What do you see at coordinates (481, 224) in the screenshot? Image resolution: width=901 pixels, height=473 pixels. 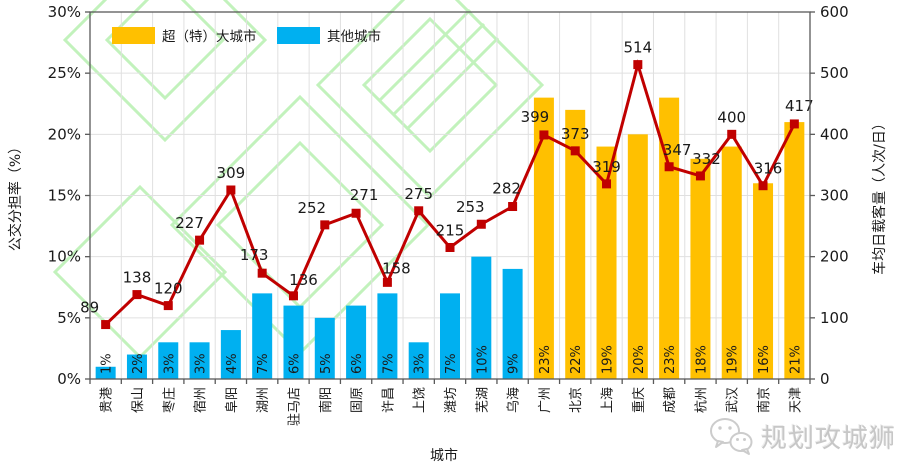 I see `marker-芜湖` at bounding box center [481, 224].